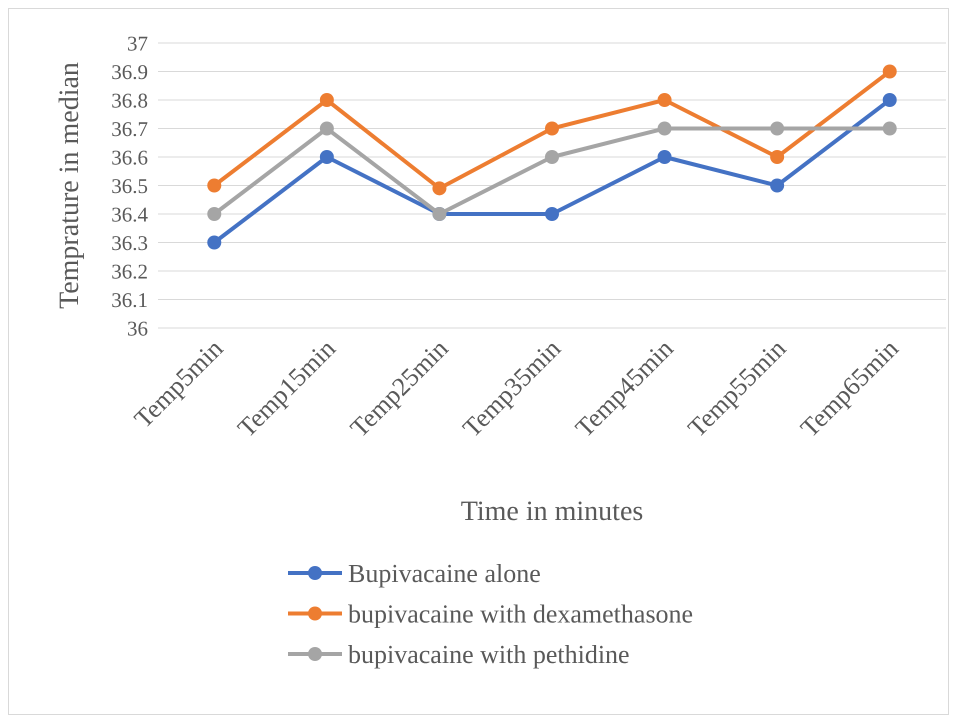  I want to click on legend-label: bupivacaine with pethidine, so click(489, 655).